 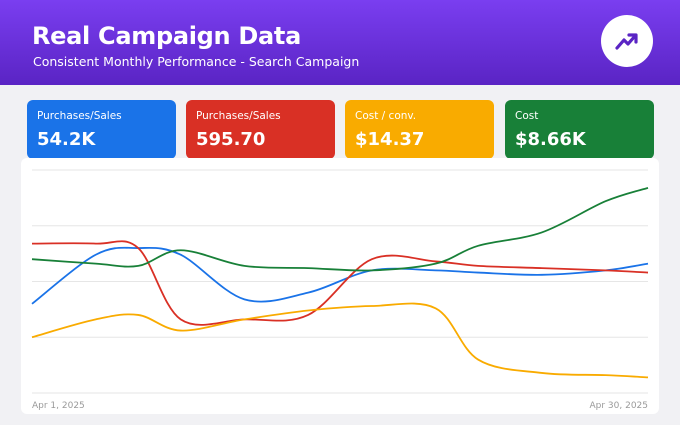 I want to click on kpi-card-sales: Purchases/Sales 595.70, so click(x=260, y=129).